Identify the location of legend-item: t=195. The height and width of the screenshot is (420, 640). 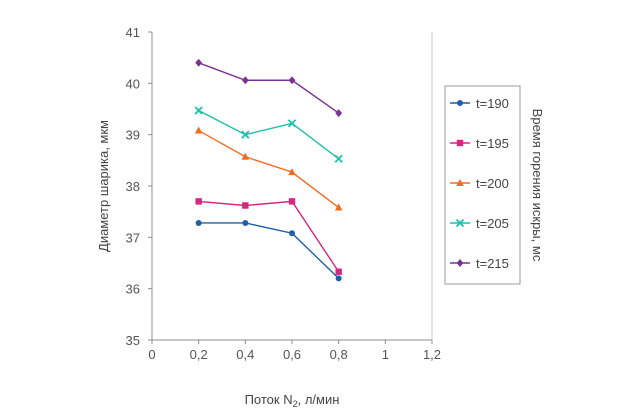
(479, 143).